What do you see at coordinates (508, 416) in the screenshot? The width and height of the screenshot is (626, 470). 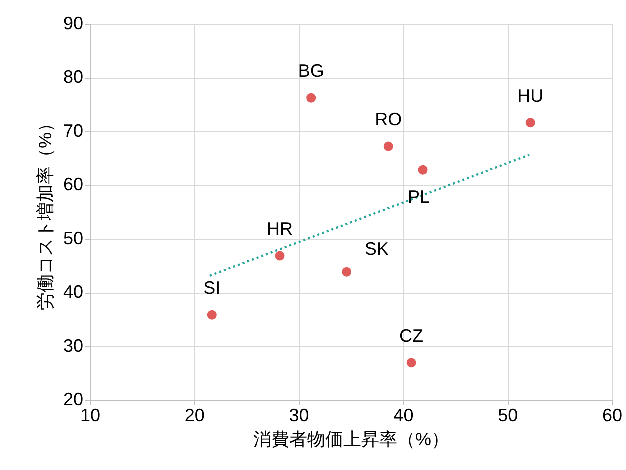 I see `x-tick-label: 50` at bounding box center [508, 416].